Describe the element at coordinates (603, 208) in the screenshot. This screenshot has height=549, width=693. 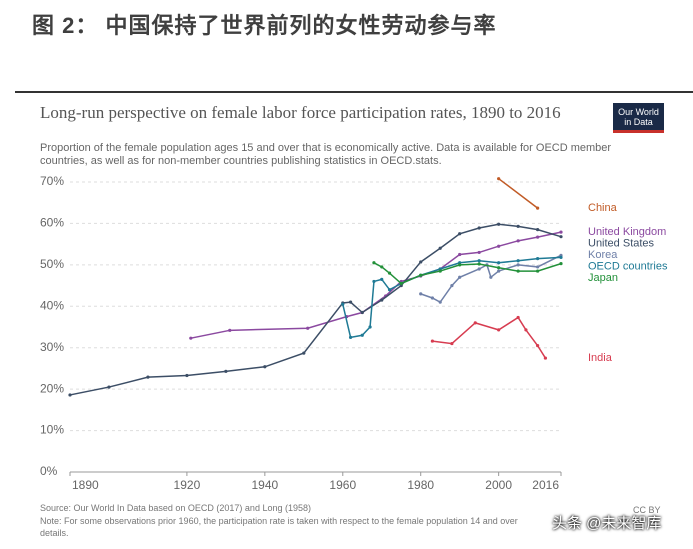
I see `legend-label: China` at that location.